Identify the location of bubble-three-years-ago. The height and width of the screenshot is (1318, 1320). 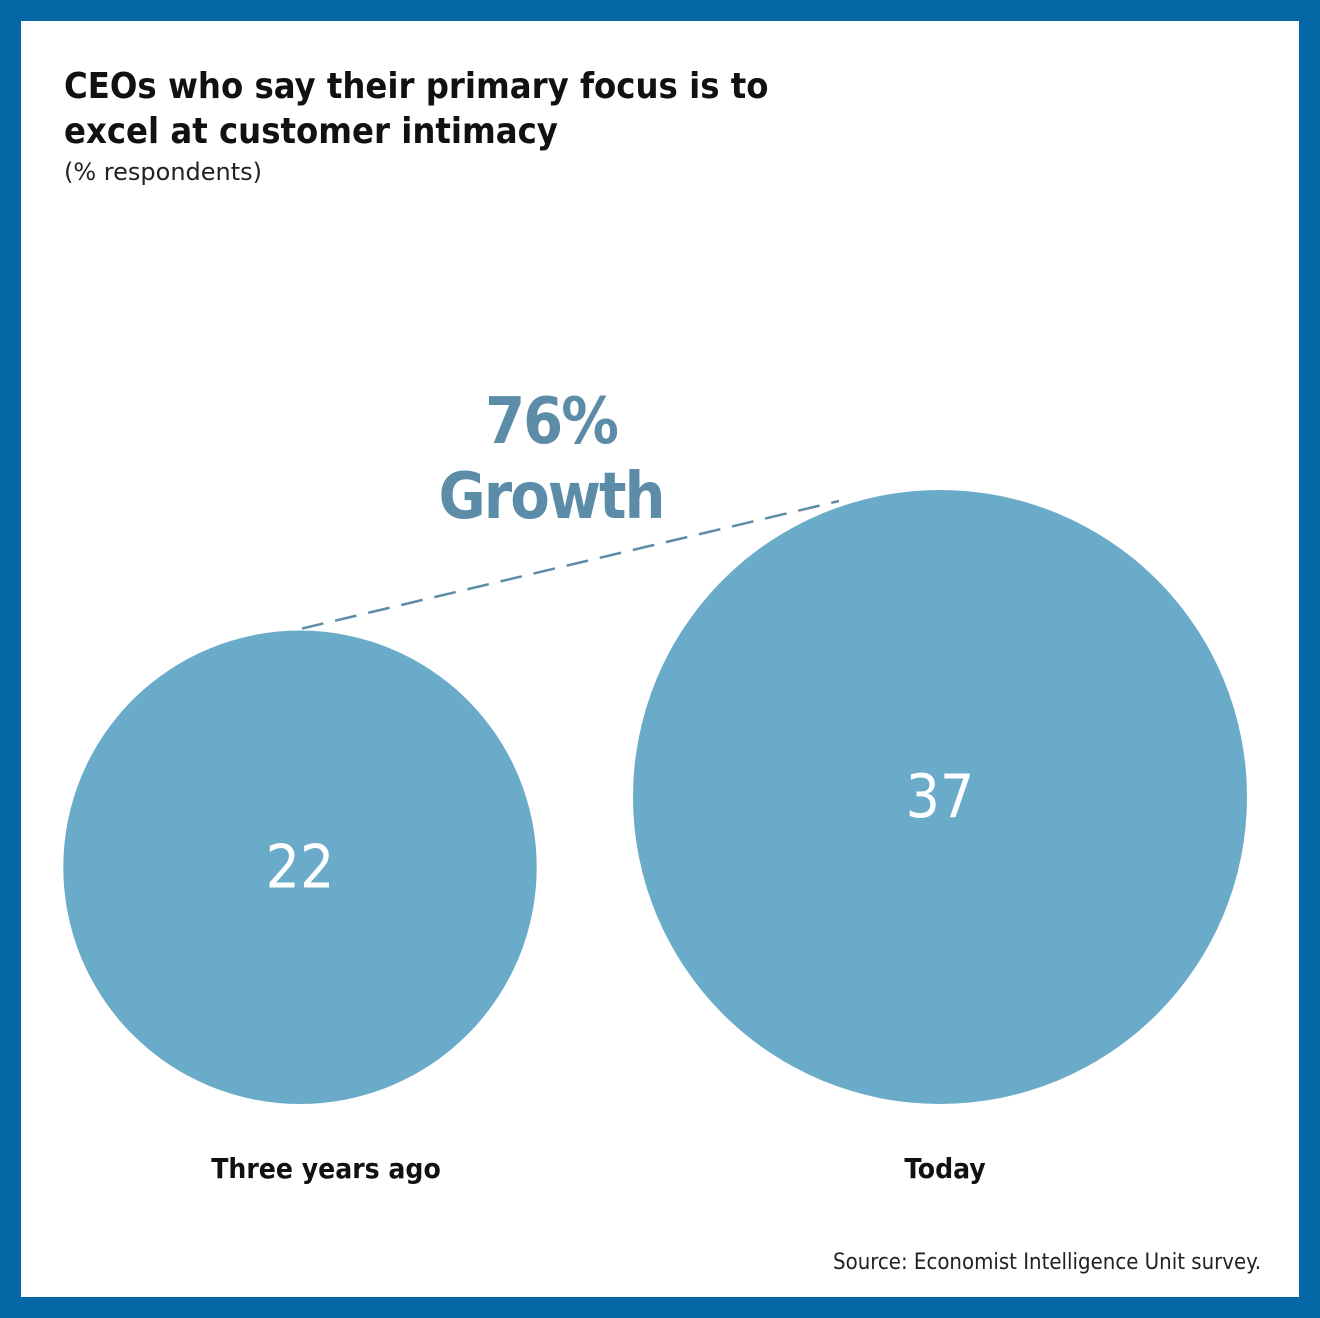
(300, 867).